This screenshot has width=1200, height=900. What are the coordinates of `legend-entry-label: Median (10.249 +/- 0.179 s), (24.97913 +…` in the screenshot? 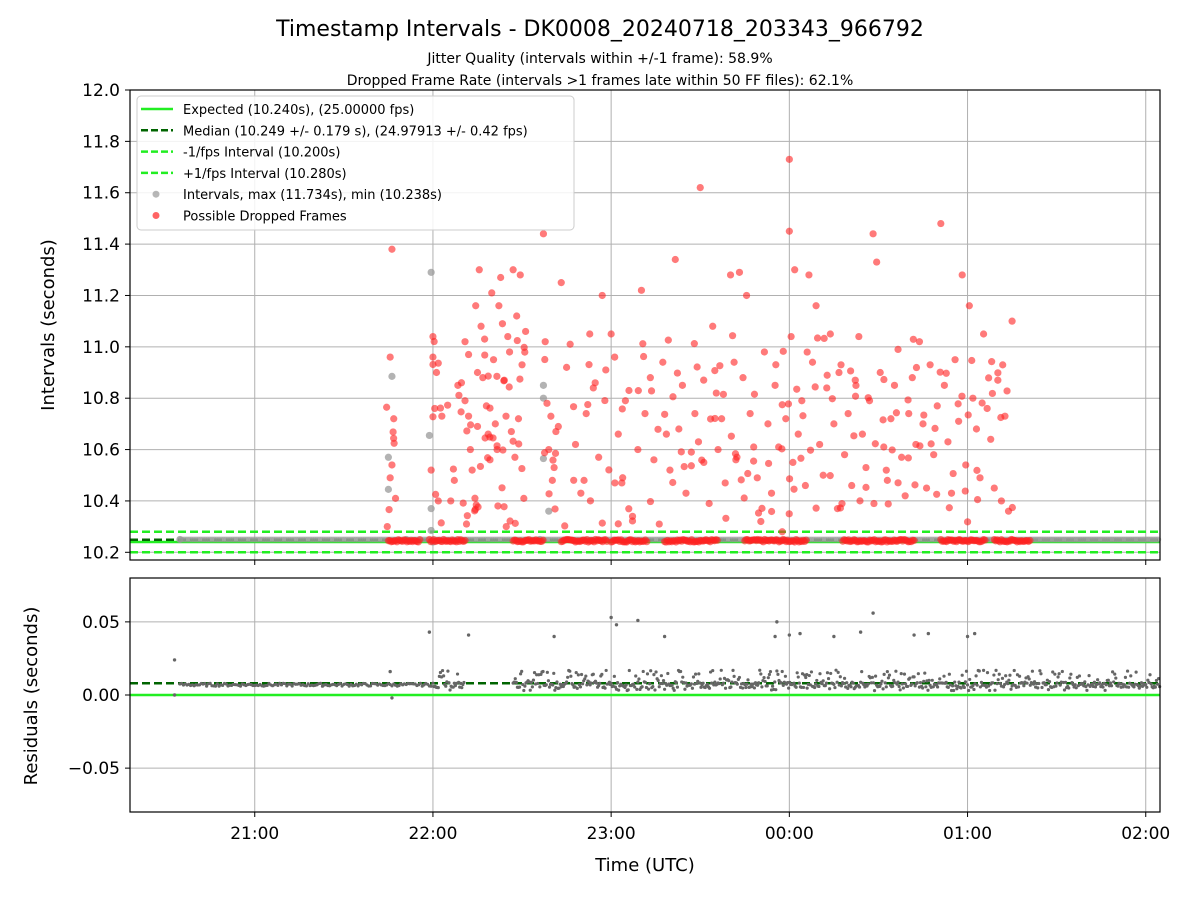 It's located at (355, 131).